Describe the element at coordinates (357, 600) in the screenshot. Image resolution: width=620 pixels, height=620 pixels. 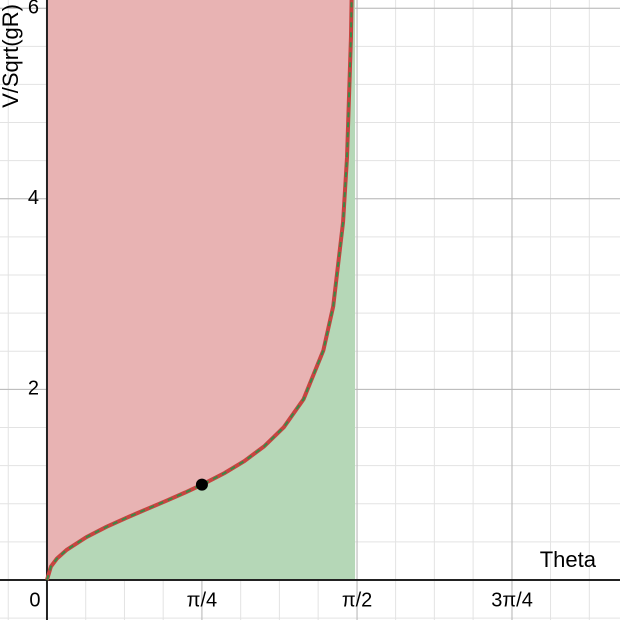
I see `x-tick-label: π/2` at that location.